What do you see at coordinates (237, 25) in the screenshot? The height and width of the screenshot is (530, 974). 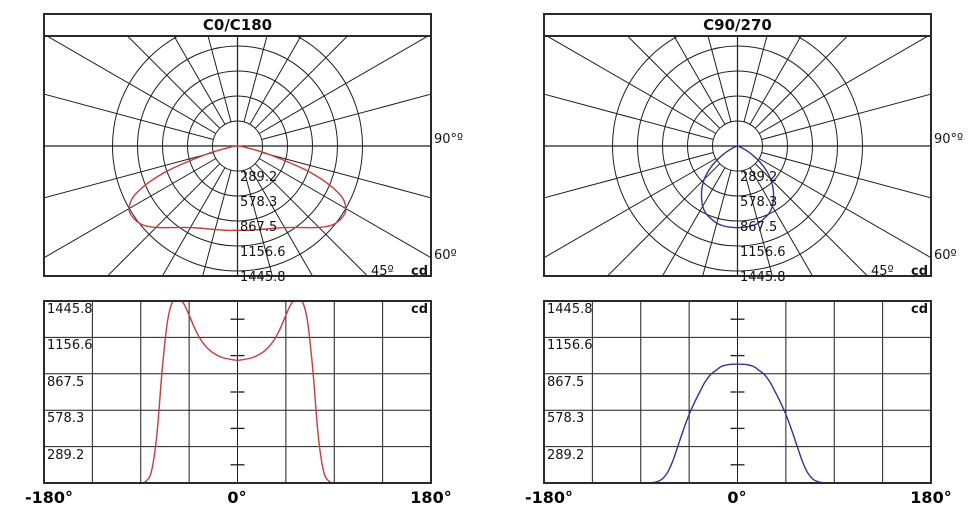 I see `chart-title: C0/C180` at bounding box center [237, 25].